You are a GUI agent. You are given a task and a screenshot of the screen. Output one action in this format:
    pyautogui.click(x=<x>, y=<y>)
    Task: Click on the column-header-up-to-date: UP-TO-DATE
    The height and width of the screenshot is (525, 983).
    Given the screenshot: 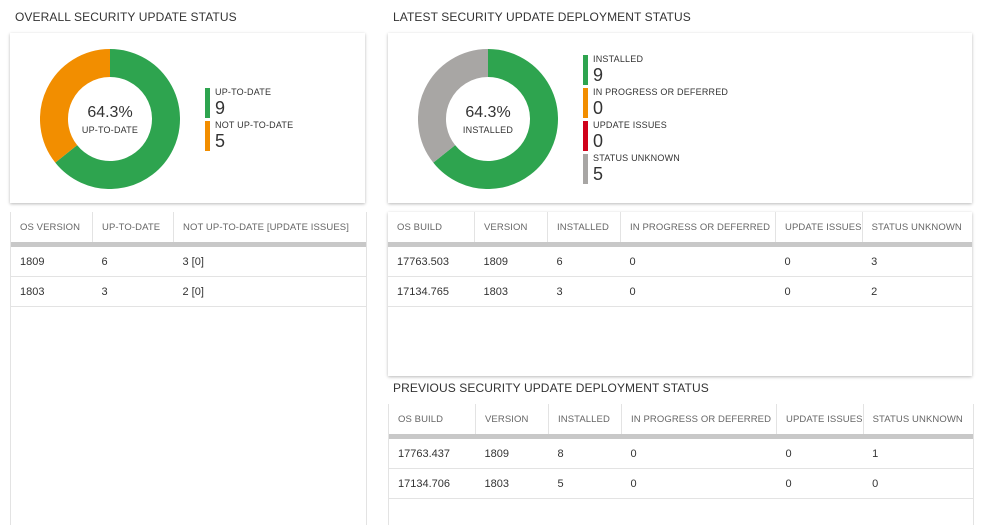 What is the action you would take?
    pyautogui.click(x=133, y=229)
    